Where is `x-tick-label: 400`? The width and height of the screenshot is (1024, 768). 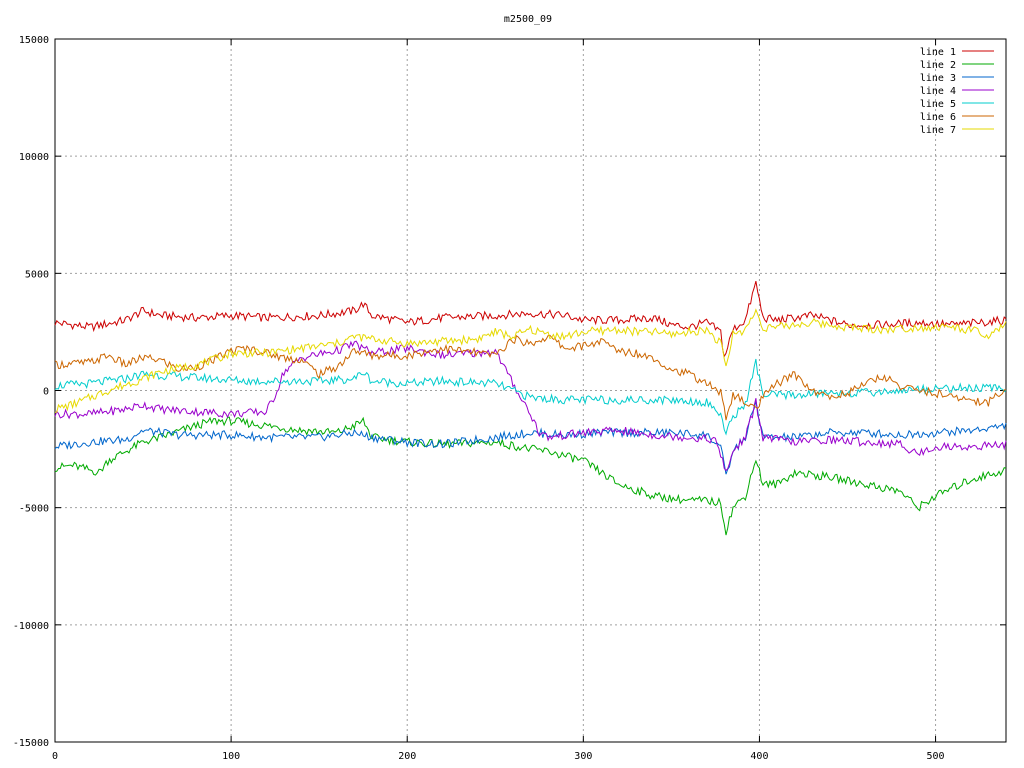
x-tick-label: 400 is located at coordinates (759, 756).